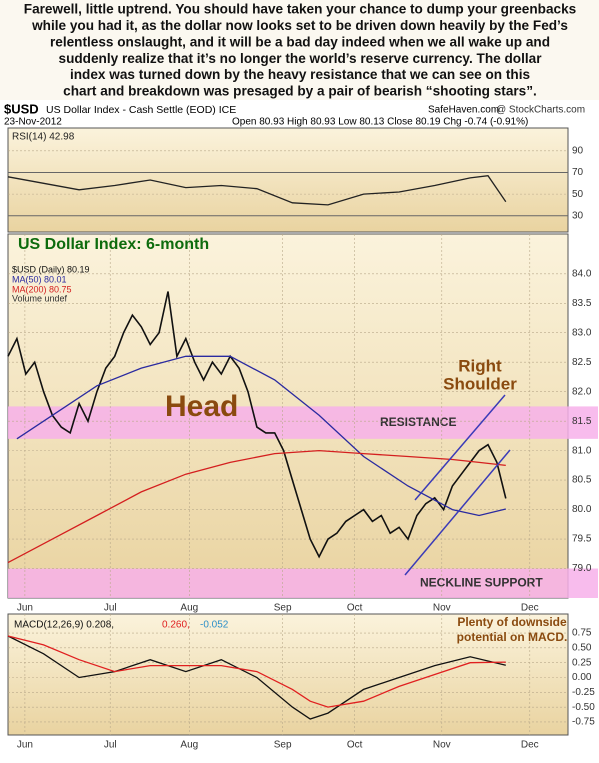 The image size is (599, 763). I want to click on y-tick-label: 50, so click(578, 194).